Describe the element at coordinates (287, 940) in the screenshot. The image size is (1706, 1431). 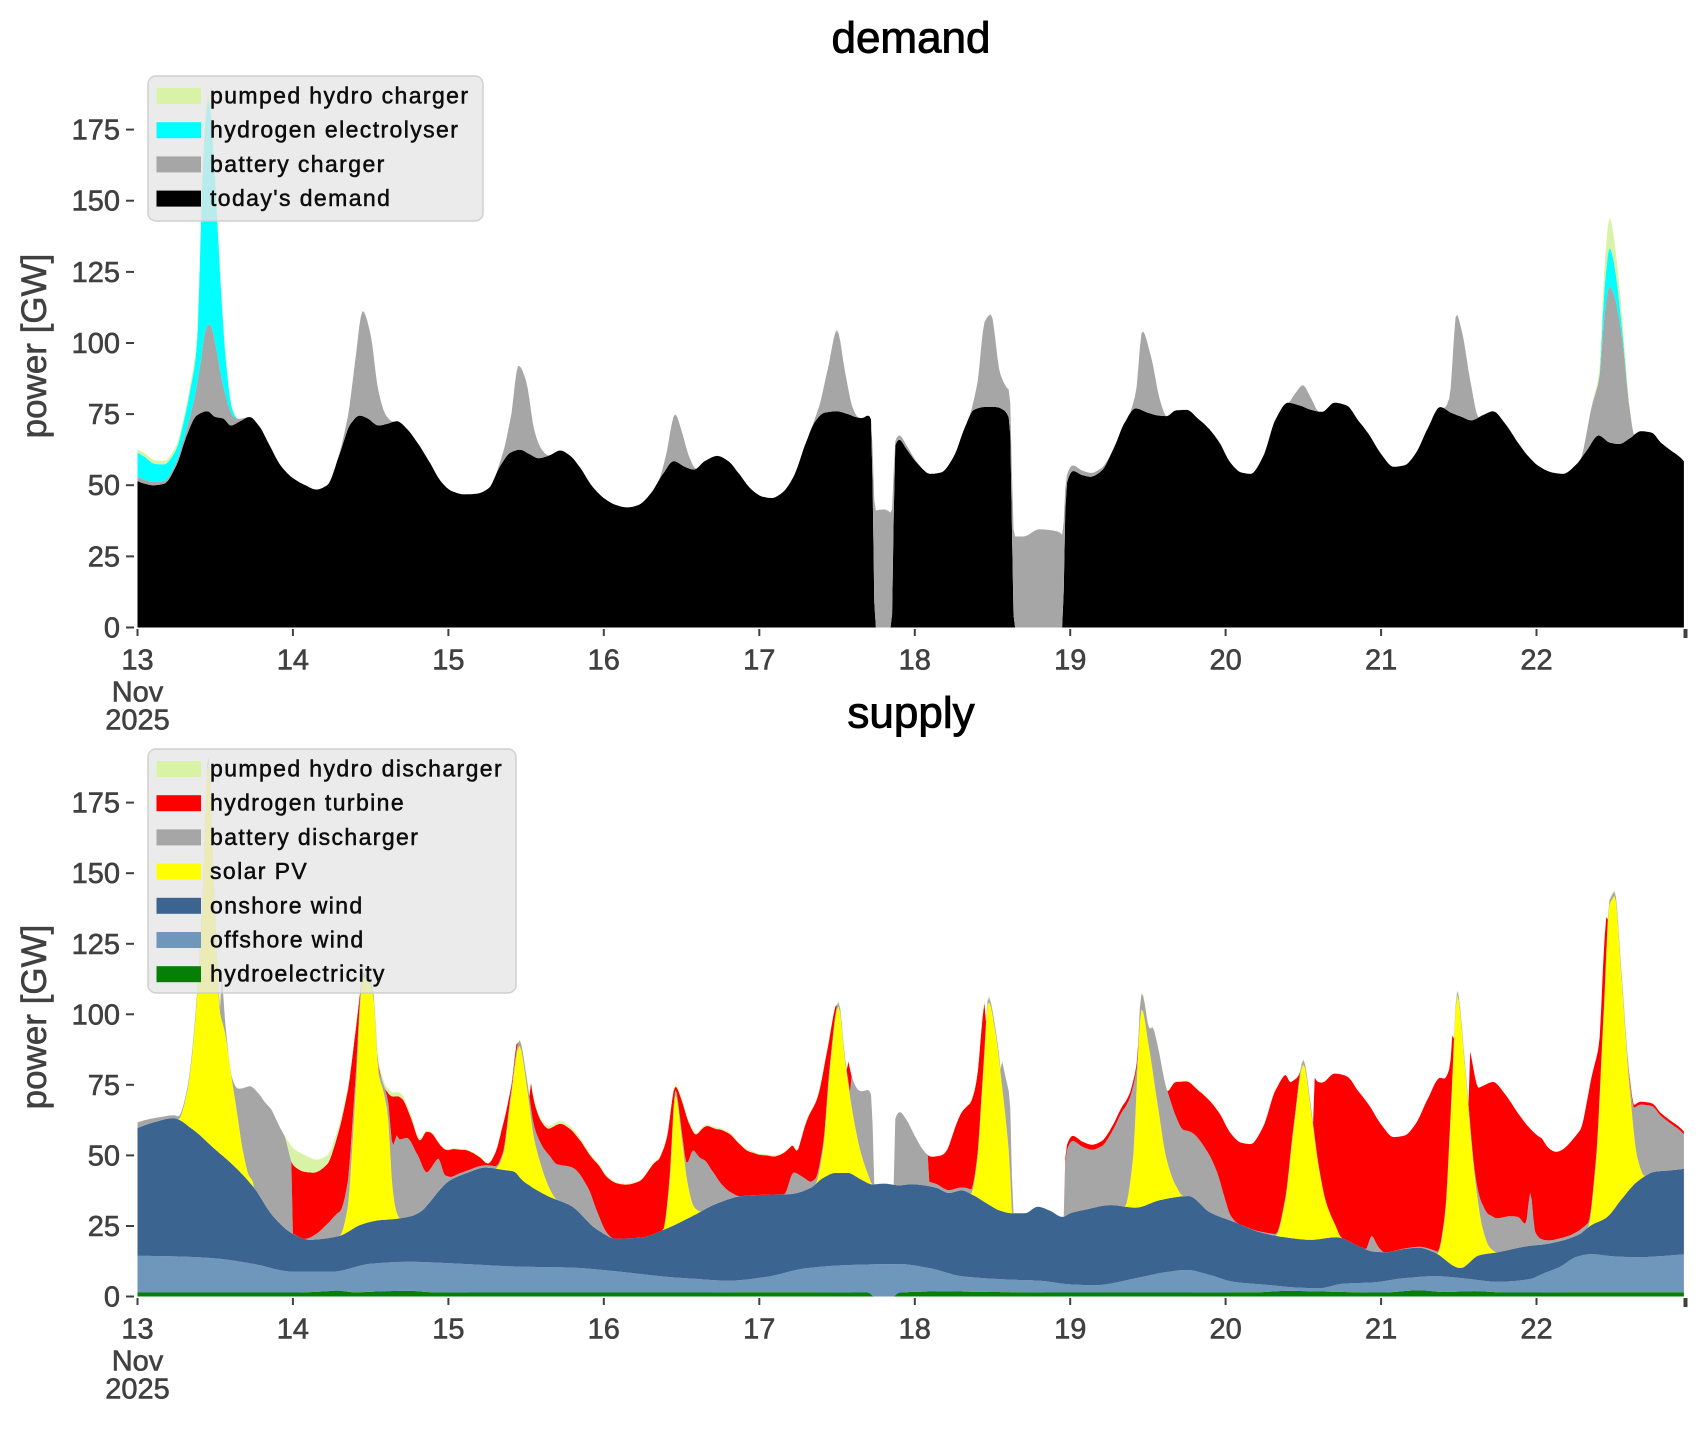
I see `svg-text: offshore wind` at that location.